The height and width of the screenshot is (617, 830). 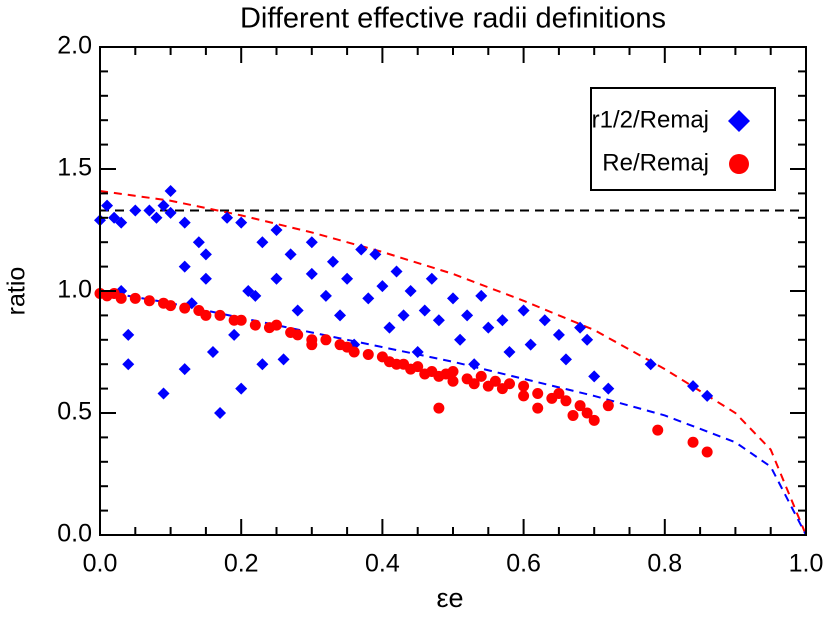 What do you see at coordinates (100, 564) in the screenshot?
I see `x-tick-label: 0.0` at bounding box center [100, 564].